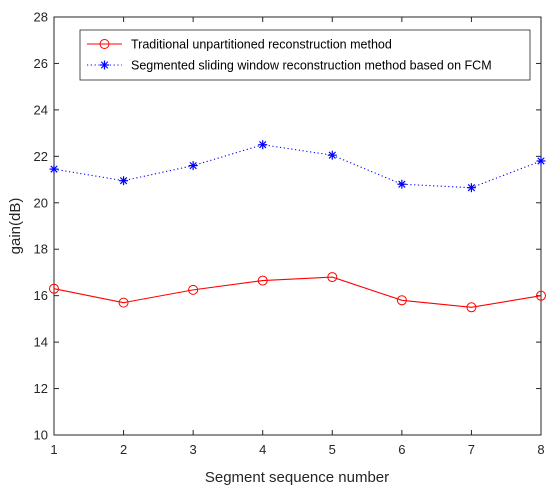  I want to click on legend-item-1-marker-shape, so click(104, 44).